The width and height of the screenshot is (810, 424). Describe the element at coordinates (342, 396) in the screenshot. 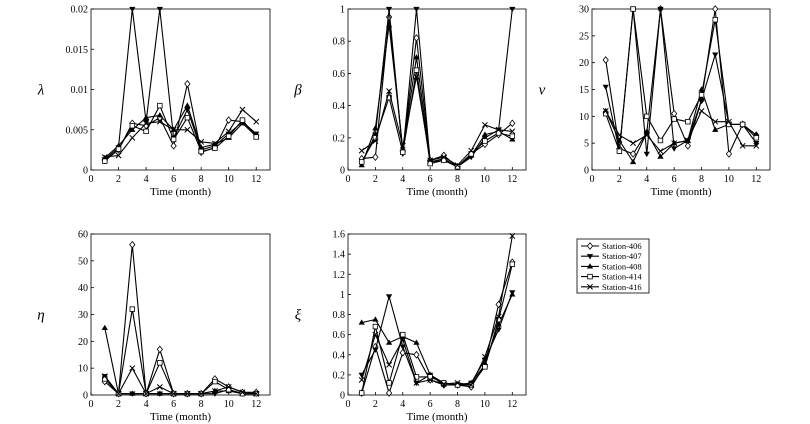

I see `xi-ytick-label: 0` at that location.